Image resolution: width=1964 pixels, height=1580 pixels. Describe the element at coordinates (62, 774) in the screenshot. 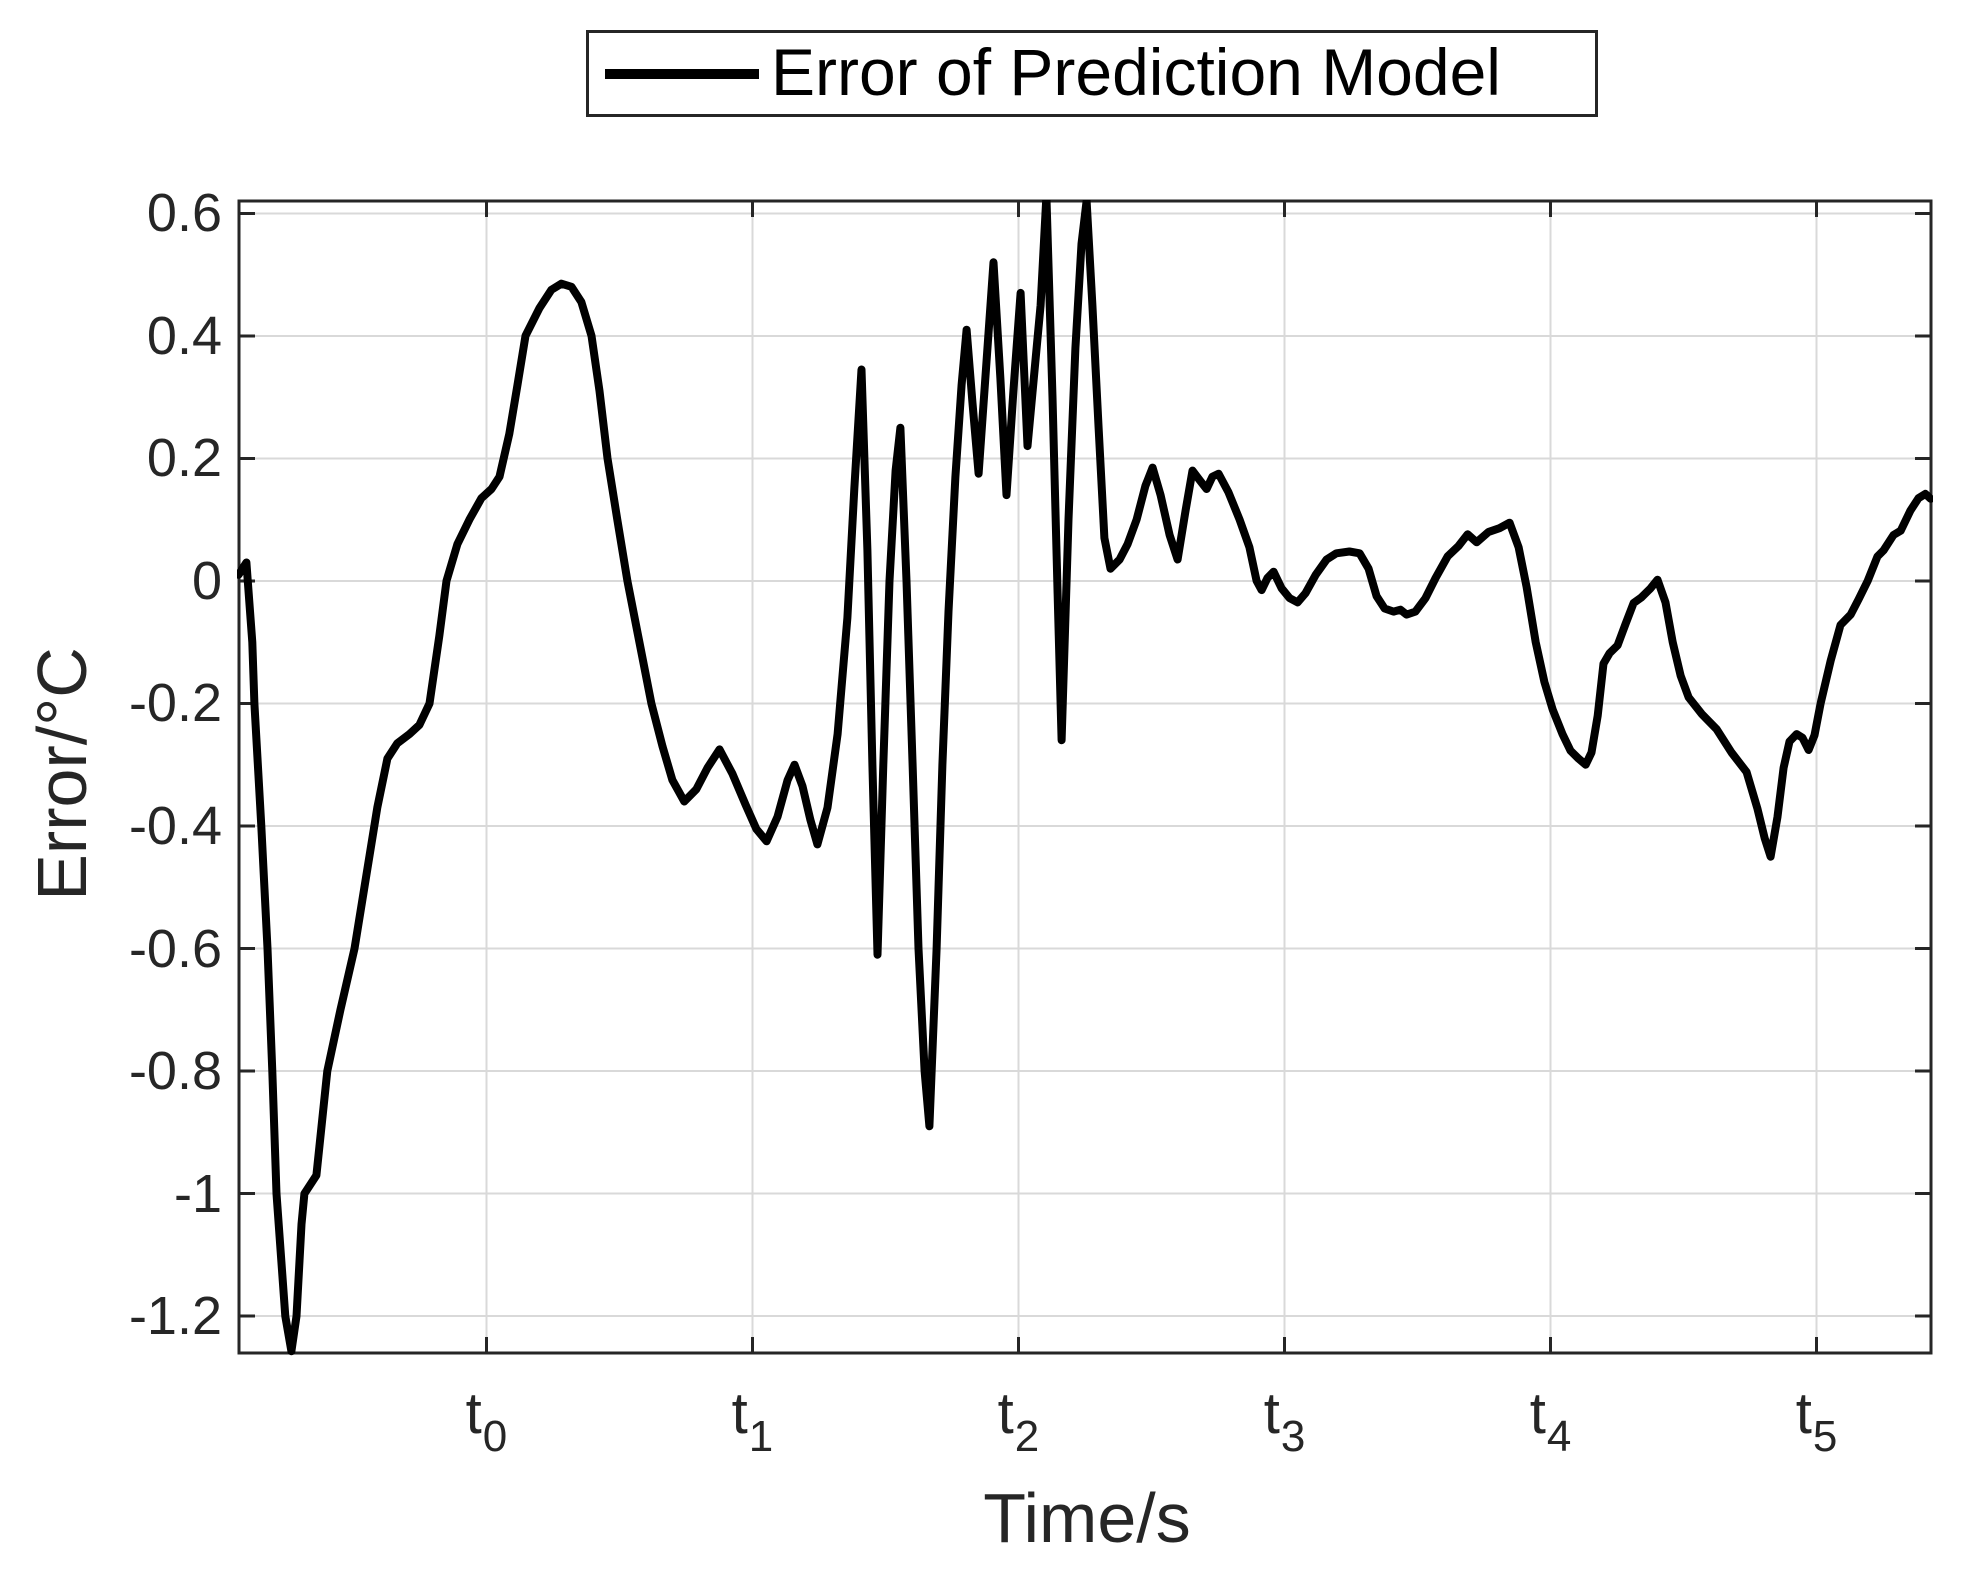

I see `y-axis-title: Error/°C` at that location.